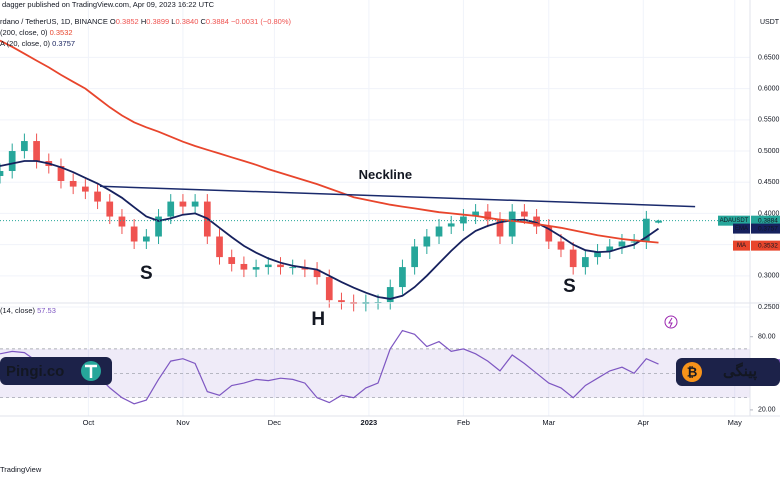 The image size is (780, 480). What do you see at coordinates (769, 151) in the screenshot?
I see `y-tick-label: 0.5000` at bounding box center [769, 151].